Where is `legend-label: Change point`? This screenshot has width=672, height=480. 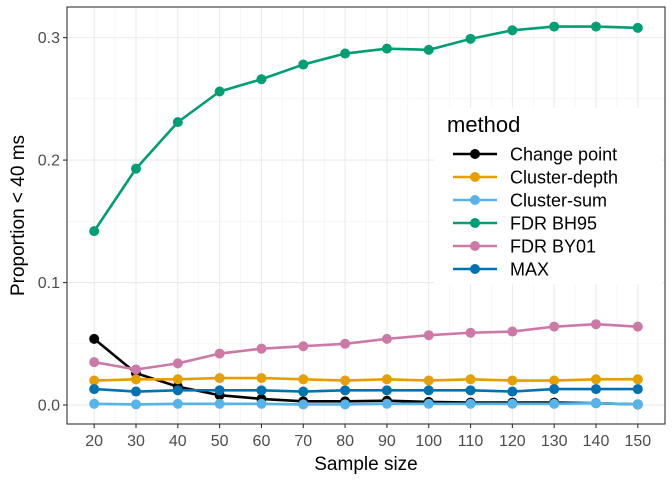
legend-label: Change point is located at coordinates (563, 155).